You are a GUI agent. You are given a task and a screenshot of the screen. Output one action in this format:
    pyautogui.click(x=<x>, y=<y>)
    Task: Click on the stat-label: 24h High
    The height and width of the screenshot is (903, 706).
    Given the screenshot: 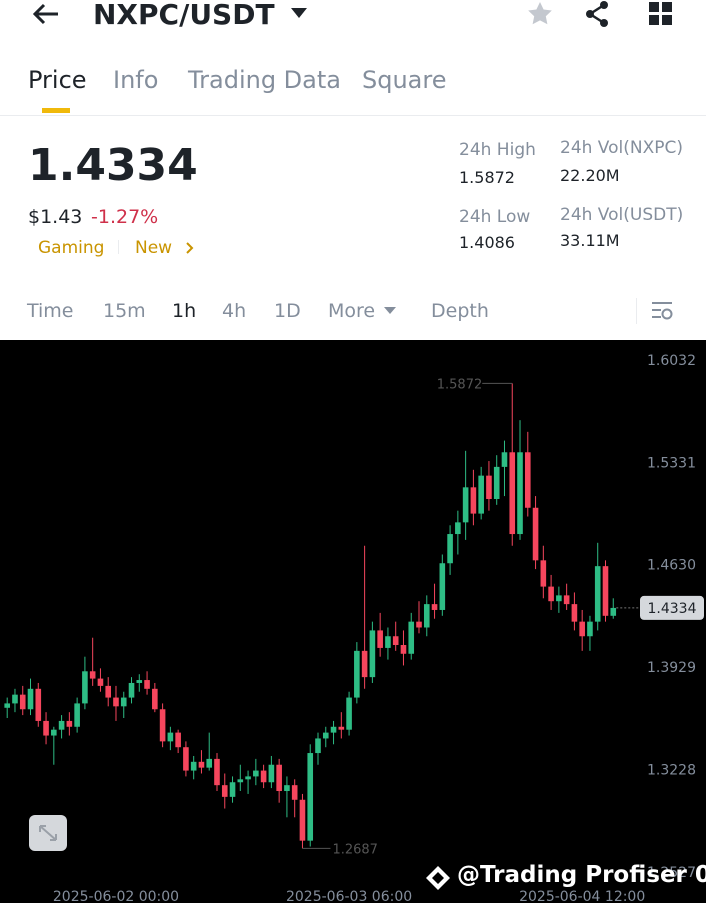 What is the action you would take?
    pyautogui.click(x=497, y=150)
    